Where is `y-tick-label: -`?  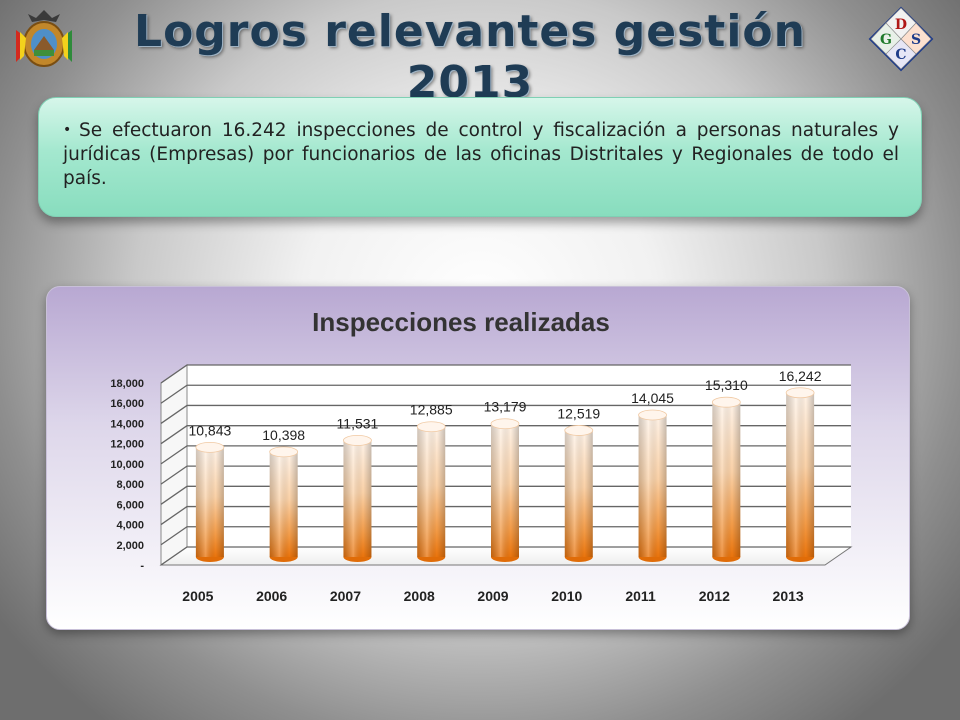
y-tick-label: - is located at coordinates (142, 566).